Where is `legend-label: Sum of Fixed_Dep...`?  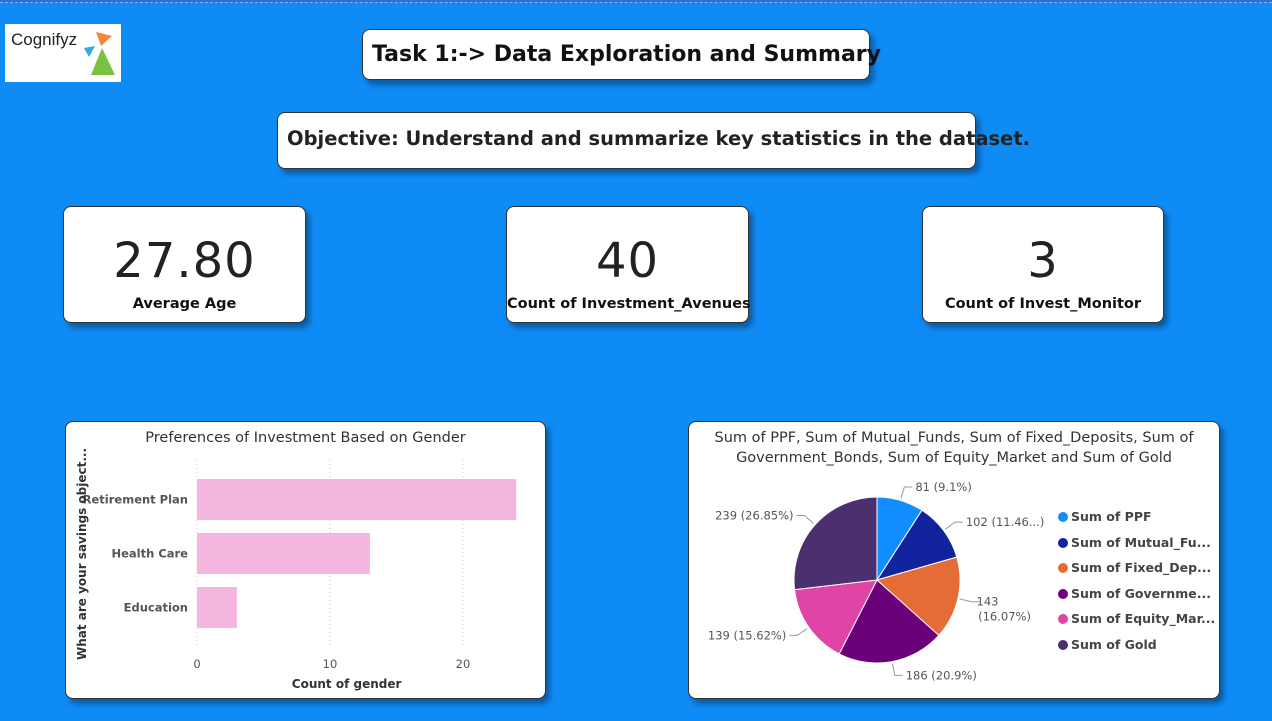 legend-label: Sum of Fixed_Dep... is located at coordinates (1141, 567).